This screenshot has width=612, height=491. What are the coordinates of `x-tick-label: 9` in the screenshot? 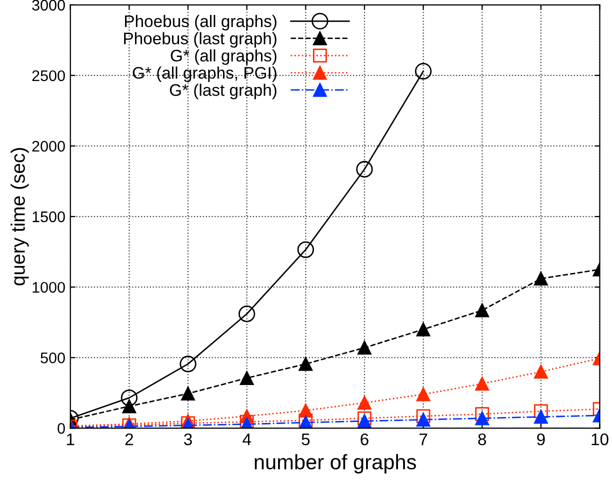 It's located at (541, 439).